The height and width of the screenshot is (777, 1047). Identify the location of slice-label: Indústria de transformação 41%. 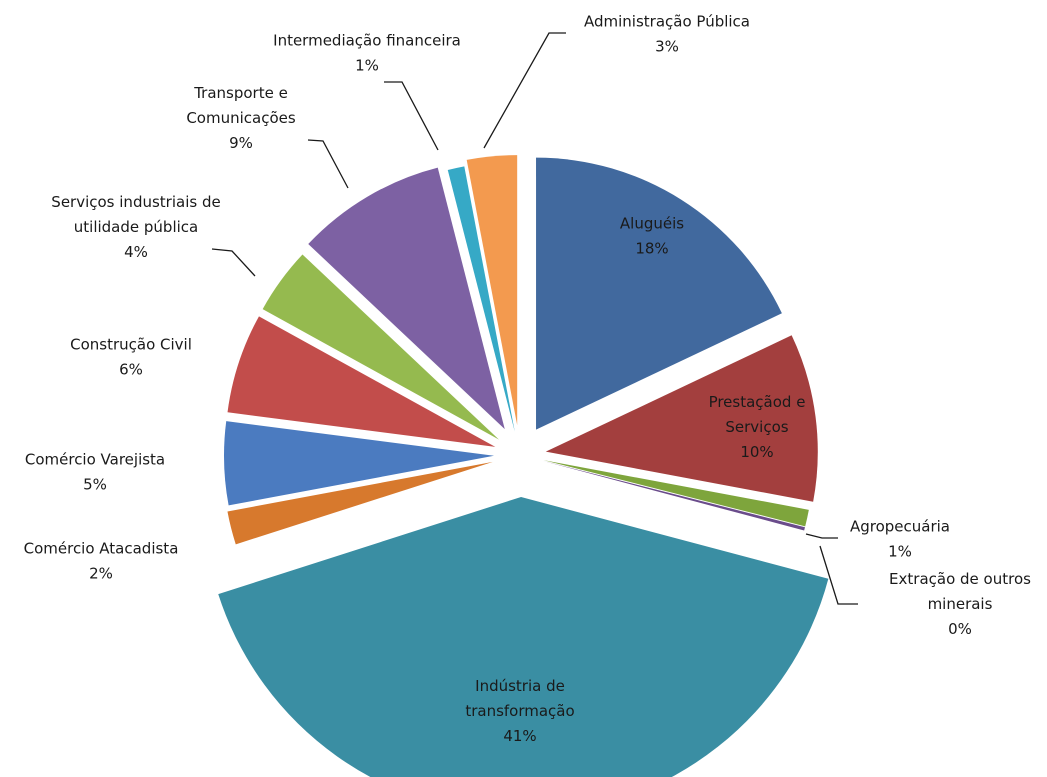
(519, 711).